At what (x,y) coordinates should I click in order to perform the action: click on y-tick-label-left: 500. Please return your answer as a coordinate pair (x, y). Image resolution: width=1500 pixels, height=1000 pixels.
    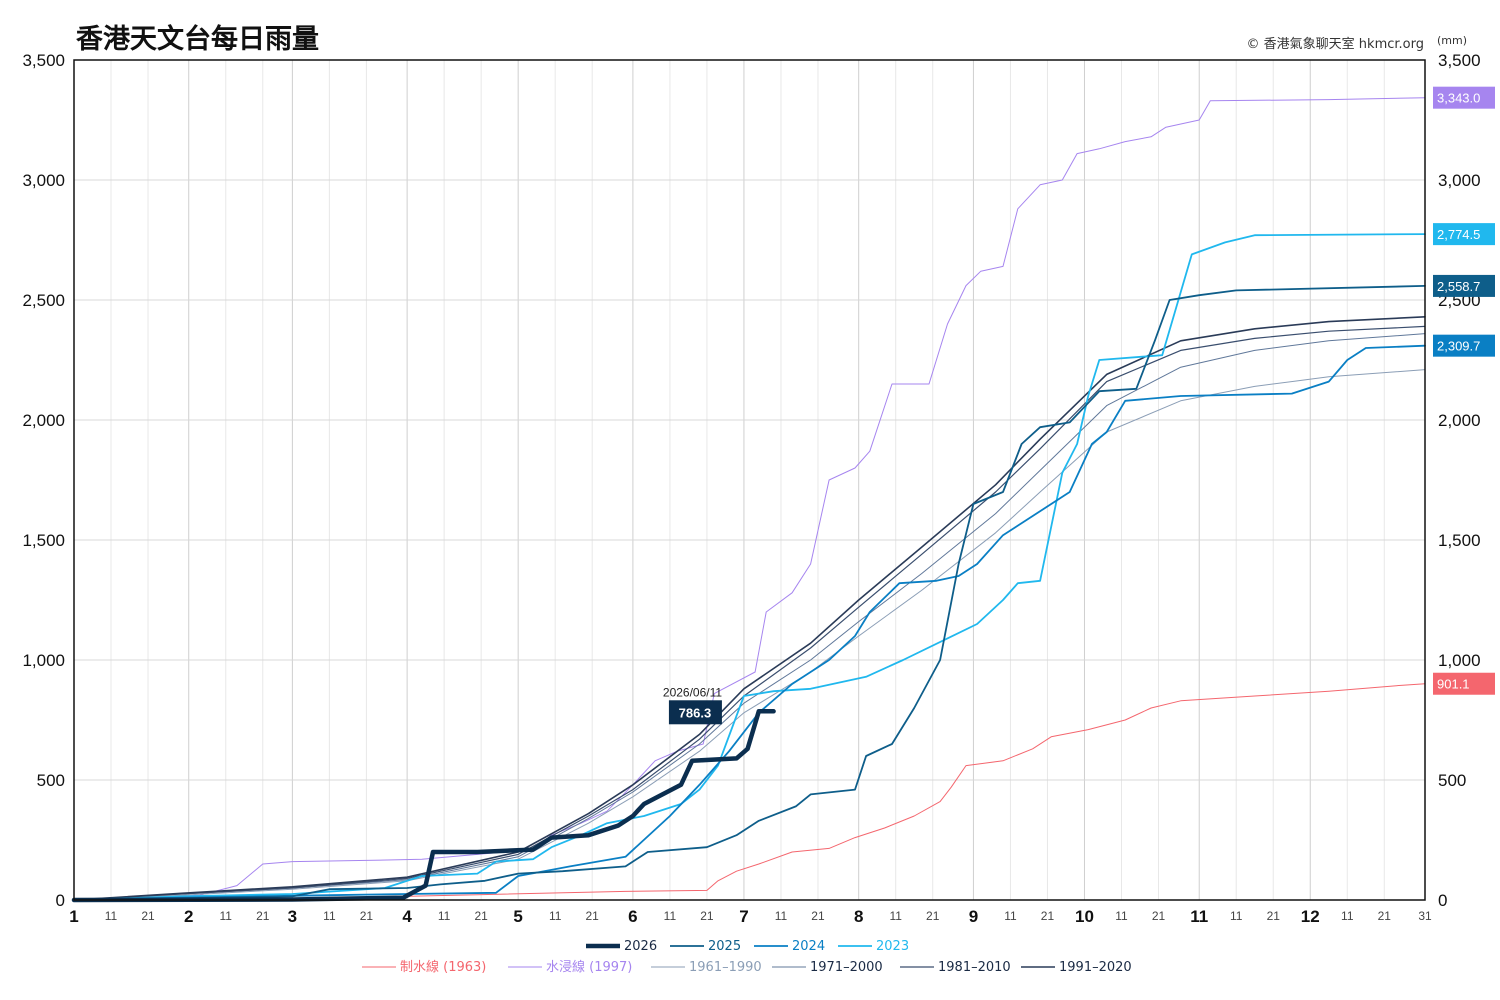
    Looking at the image, I should click on (51, 780).